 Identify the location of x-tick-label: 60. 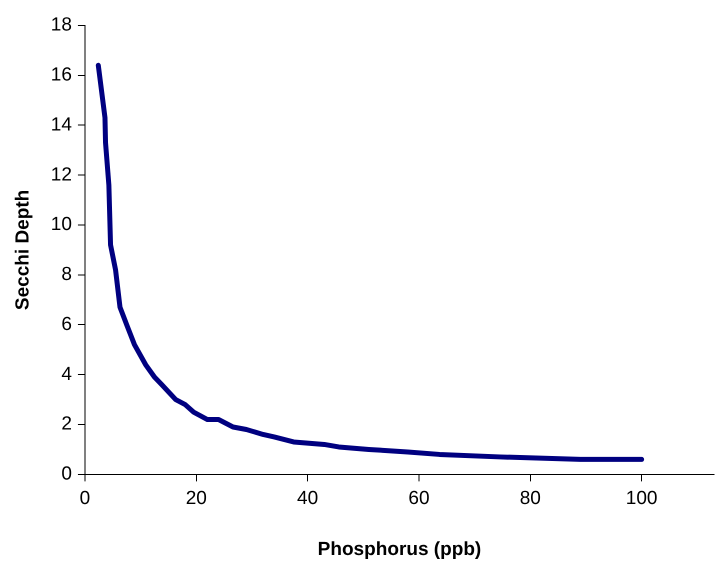
(419, 499).